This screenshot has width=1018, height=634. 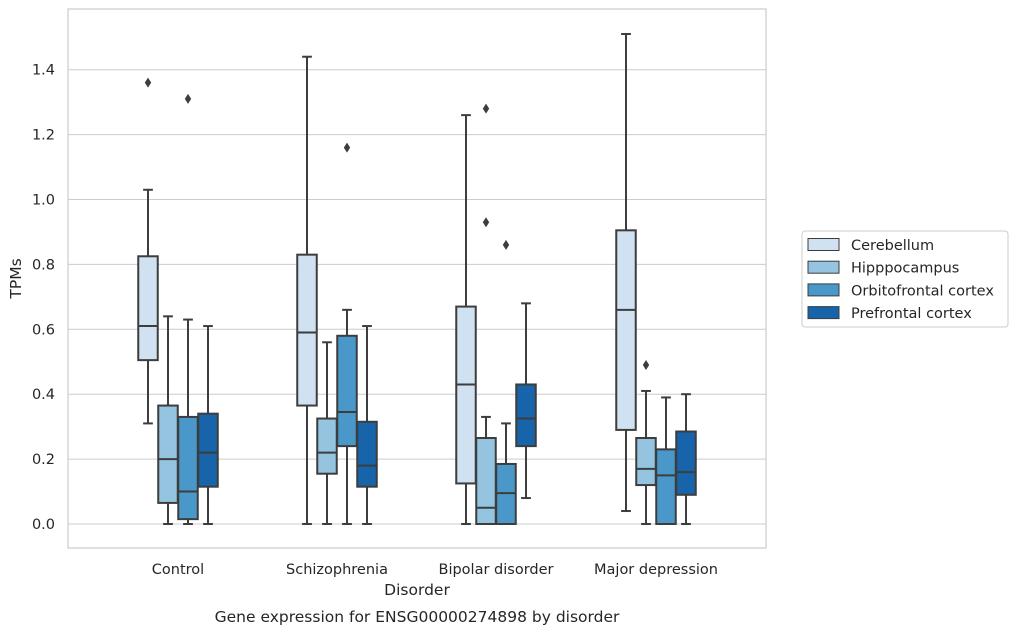 What do you see at coordinates (496, 570) in the screenshot?
I see `x-tick-label: Bipolar disorder` at bounding box center [496, 570].